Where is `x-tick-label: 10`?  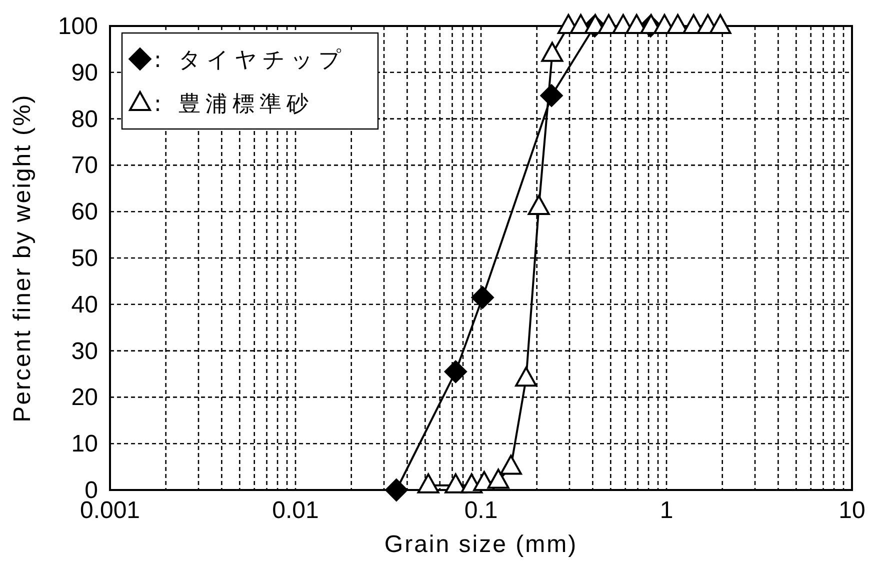 x-tick-label: 10 is located at coordinates (852, 510).